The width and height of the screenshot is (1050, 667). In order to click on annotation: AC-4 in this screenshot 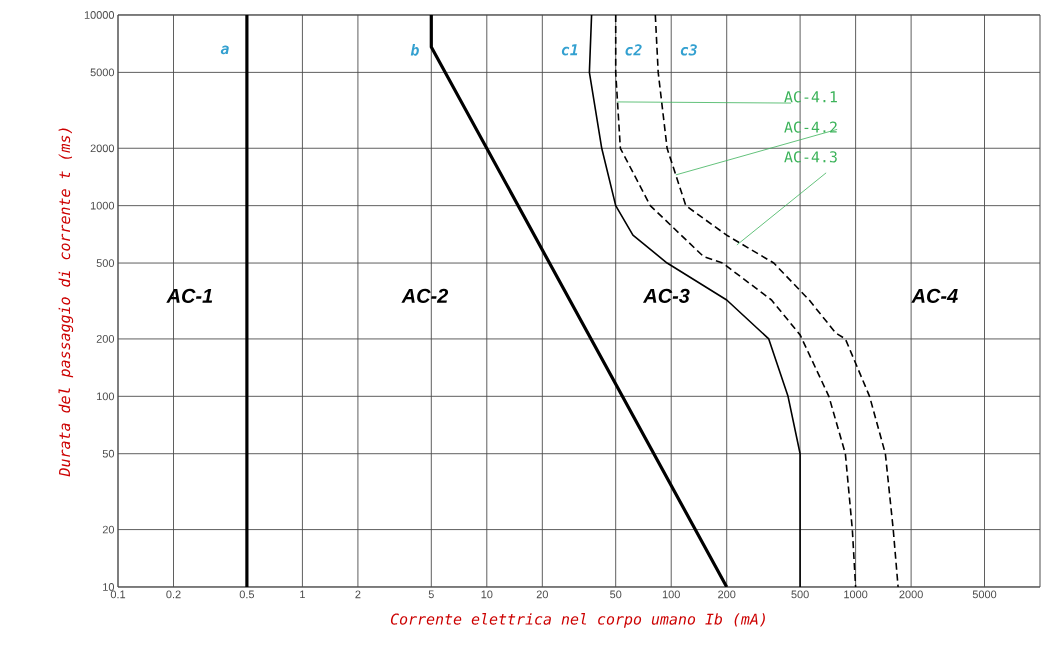, I will do `click(934, 295)`.